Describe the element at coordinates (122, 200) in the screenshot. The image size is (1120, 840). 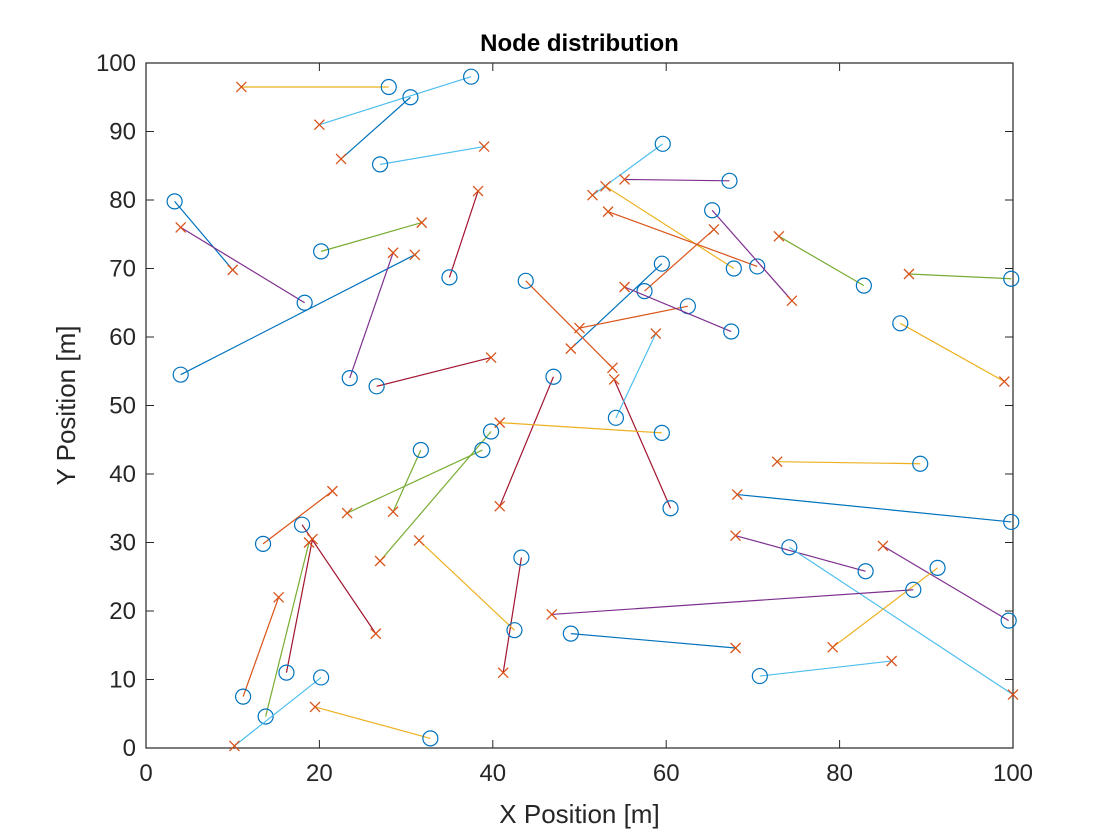
I see `y-tick-label: 80` at that location.